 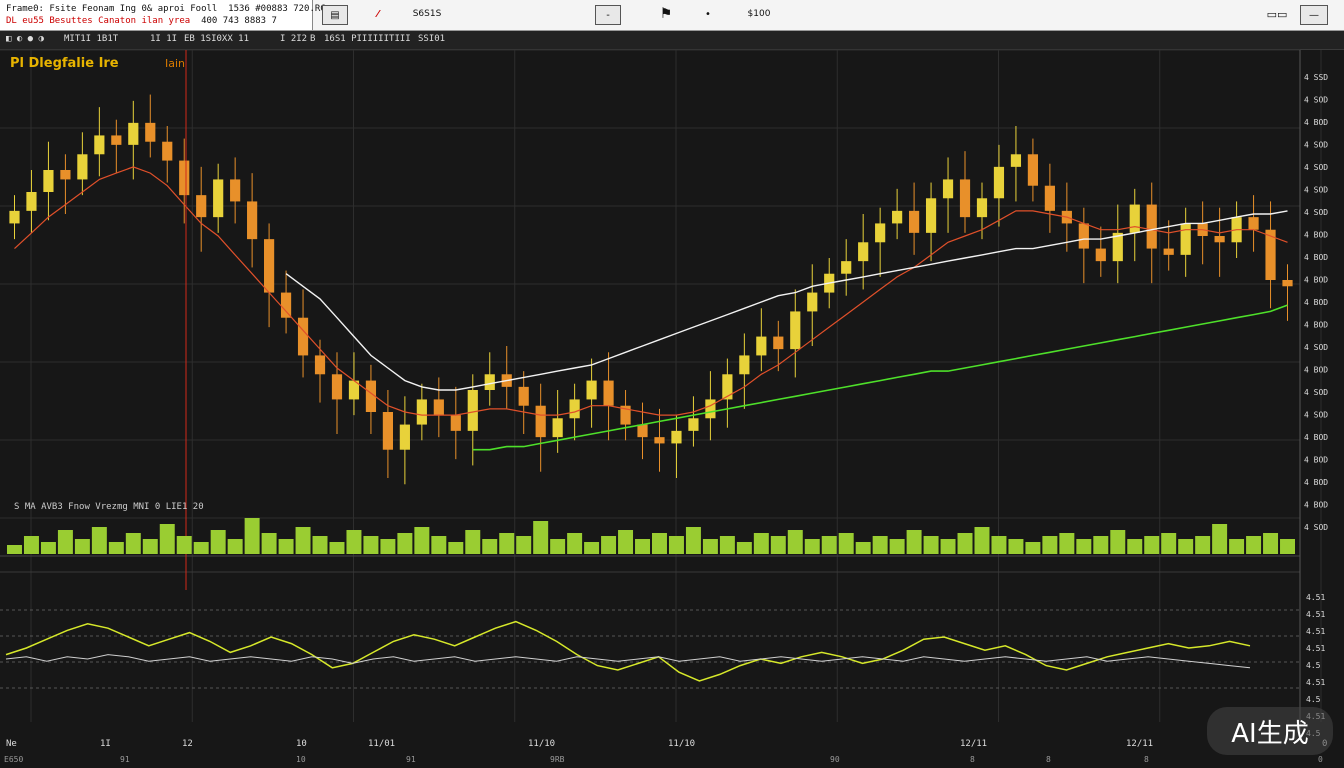 I want to click on flag-icon: ⚑, so click(x=666, y=14).